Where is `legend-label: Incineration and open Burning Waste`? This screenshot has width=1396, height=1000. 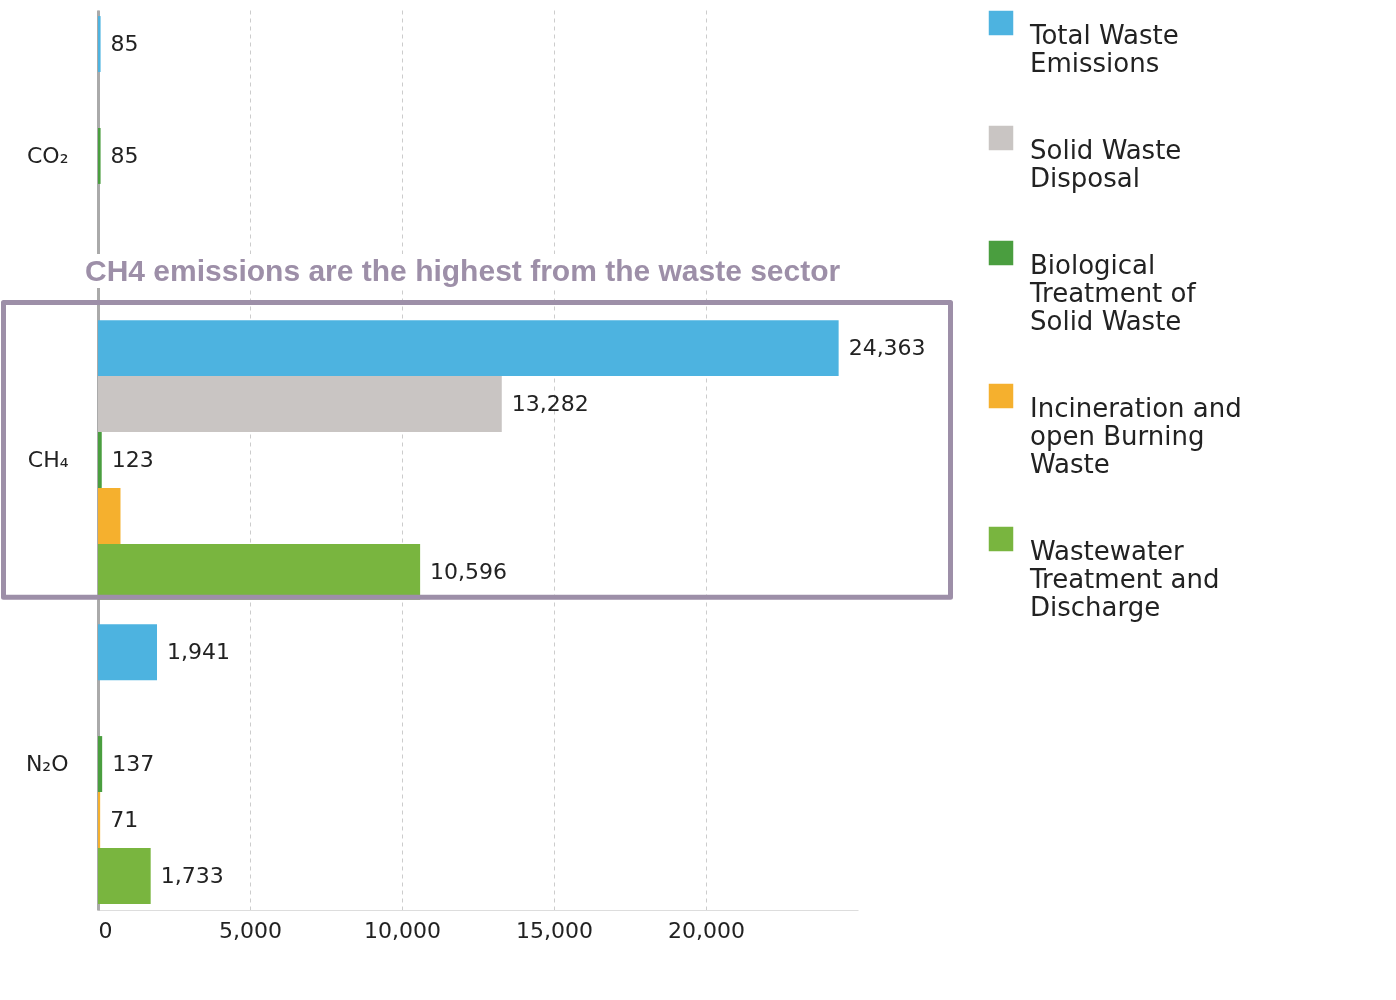
legend-label: Incineration and open Burning Waste is located at coordinates (1136, 436).